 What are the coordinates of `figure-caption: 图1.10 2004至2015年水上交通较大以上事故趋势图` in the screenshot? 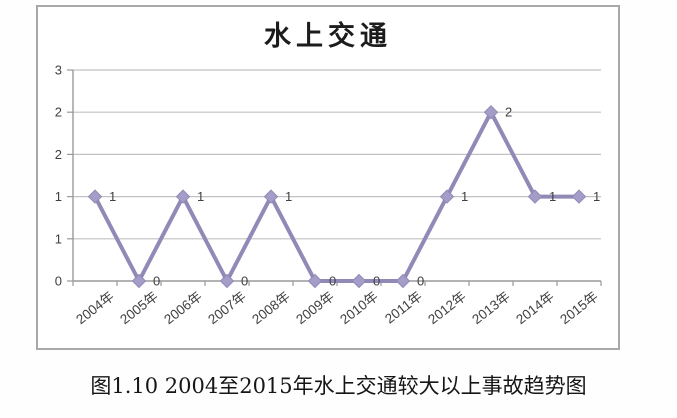 It's located at (338, 386).